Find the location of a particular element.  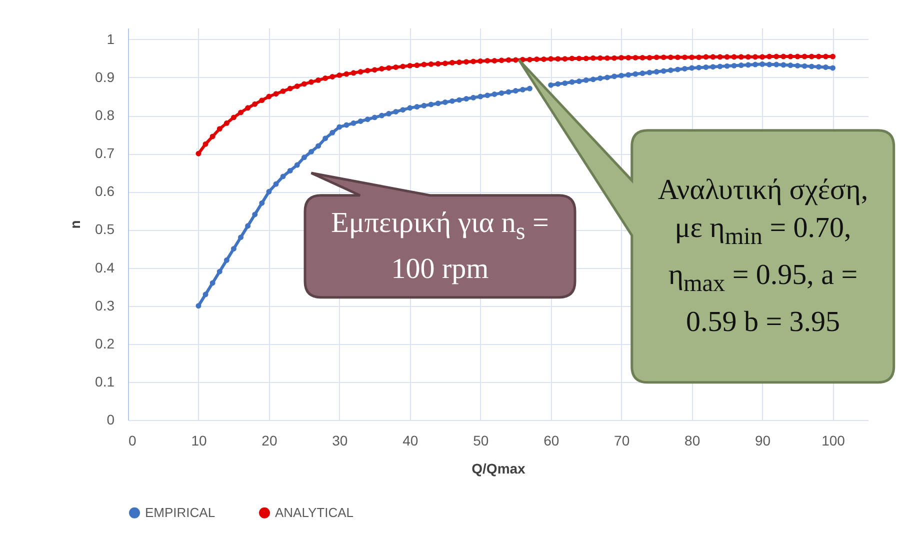

y-tick-label: 0.3 is located at coordinates (105, 305).